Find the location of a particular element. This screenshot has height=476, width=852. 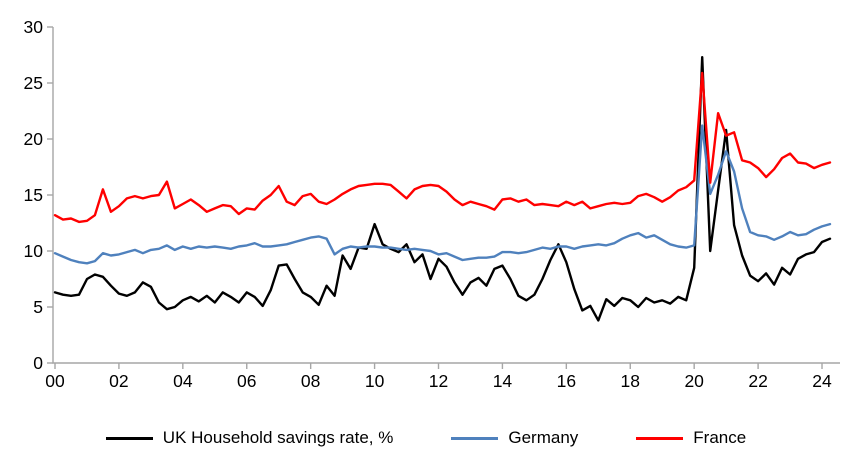

legend-label-germany: Germany is located at coordinates (543, 437).